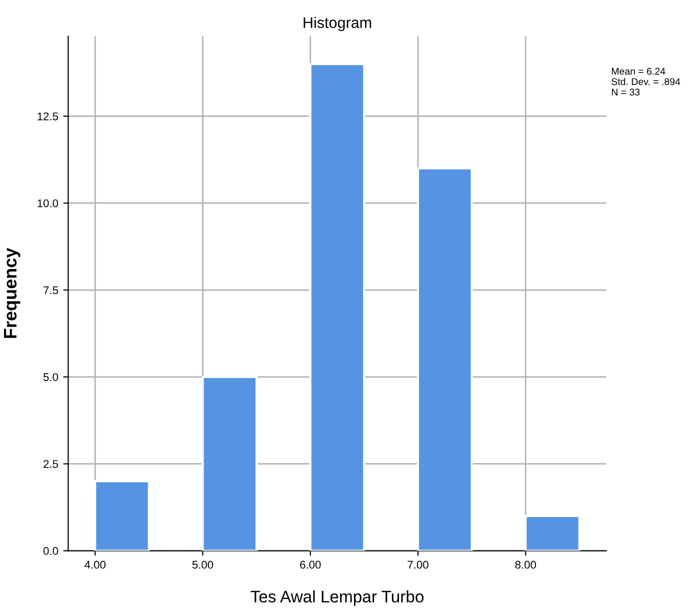 The height and width of the screenshot is (614, 689). I want to click on y-axis-title: Frequency, so click(12, 293).